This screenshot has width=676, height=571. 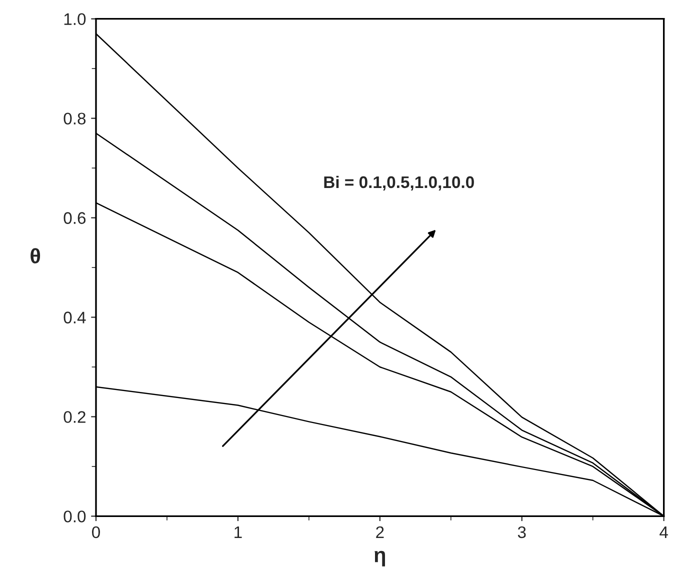 I want to click on x-tick-label: 2, so click(x=380, y=532).